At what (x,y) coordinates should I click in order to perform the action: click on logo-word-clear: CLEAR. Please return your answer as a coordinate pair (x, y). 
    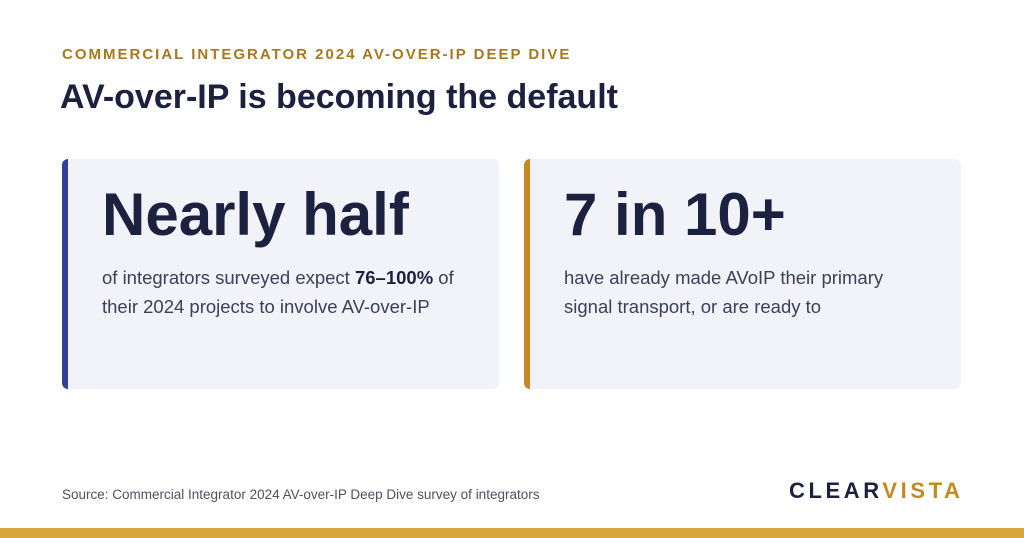
    Looking at the image, I should click on (836, 490).